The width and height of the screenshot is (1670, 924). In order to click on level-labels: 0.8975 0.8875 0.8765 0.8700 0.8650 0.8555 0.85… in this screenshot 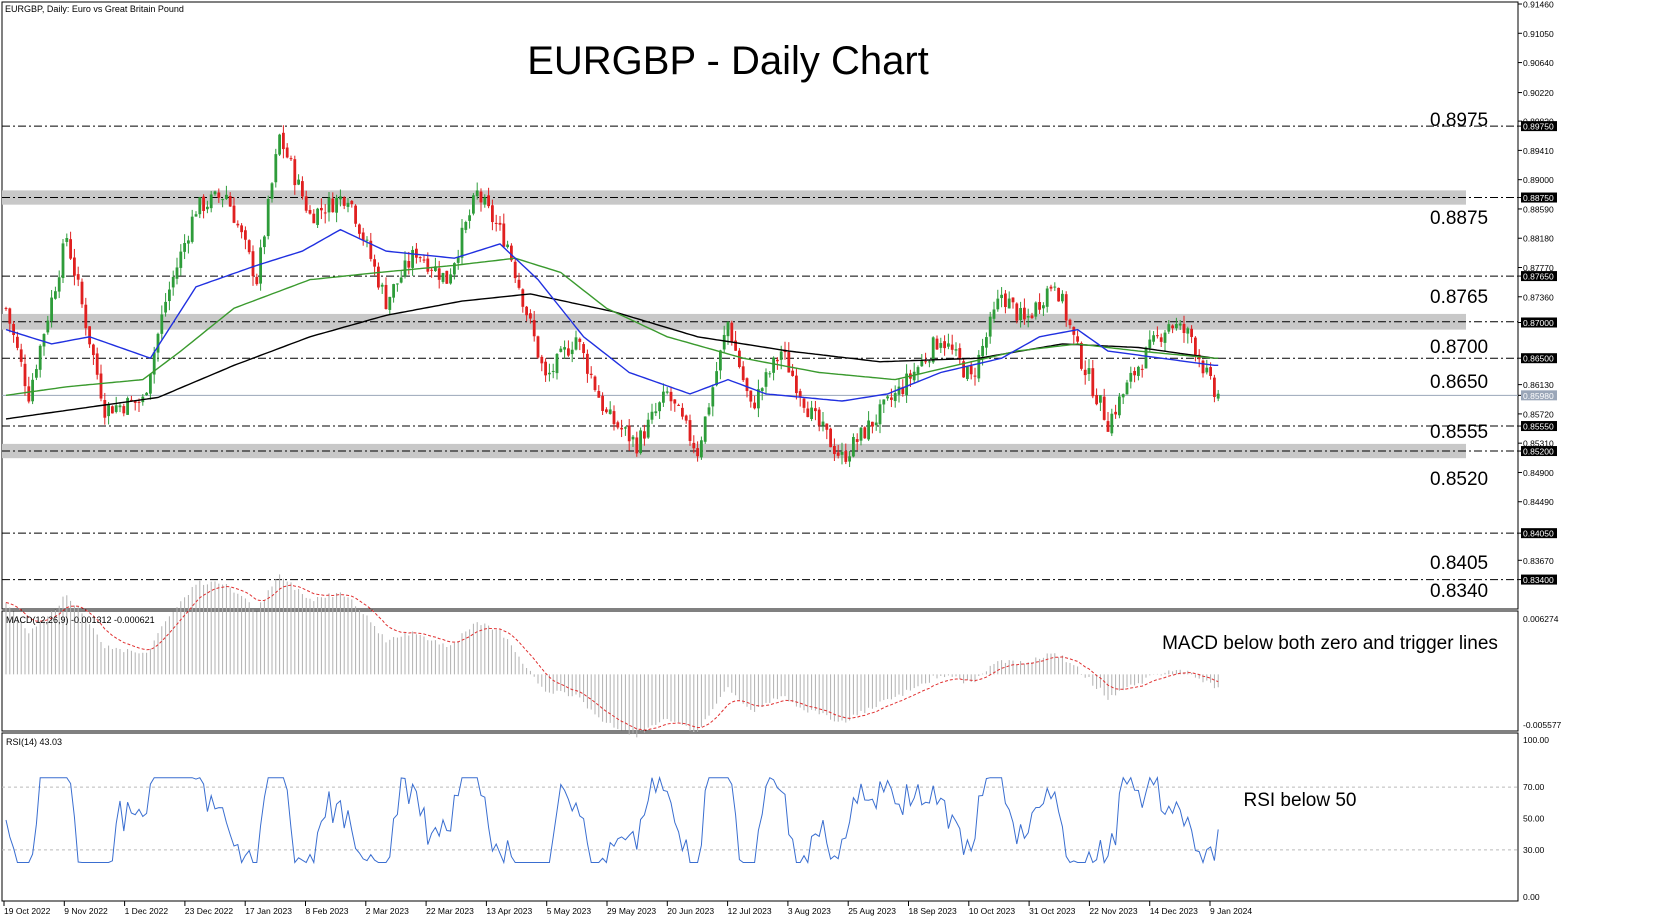, I will do `click(1459, 356)`.